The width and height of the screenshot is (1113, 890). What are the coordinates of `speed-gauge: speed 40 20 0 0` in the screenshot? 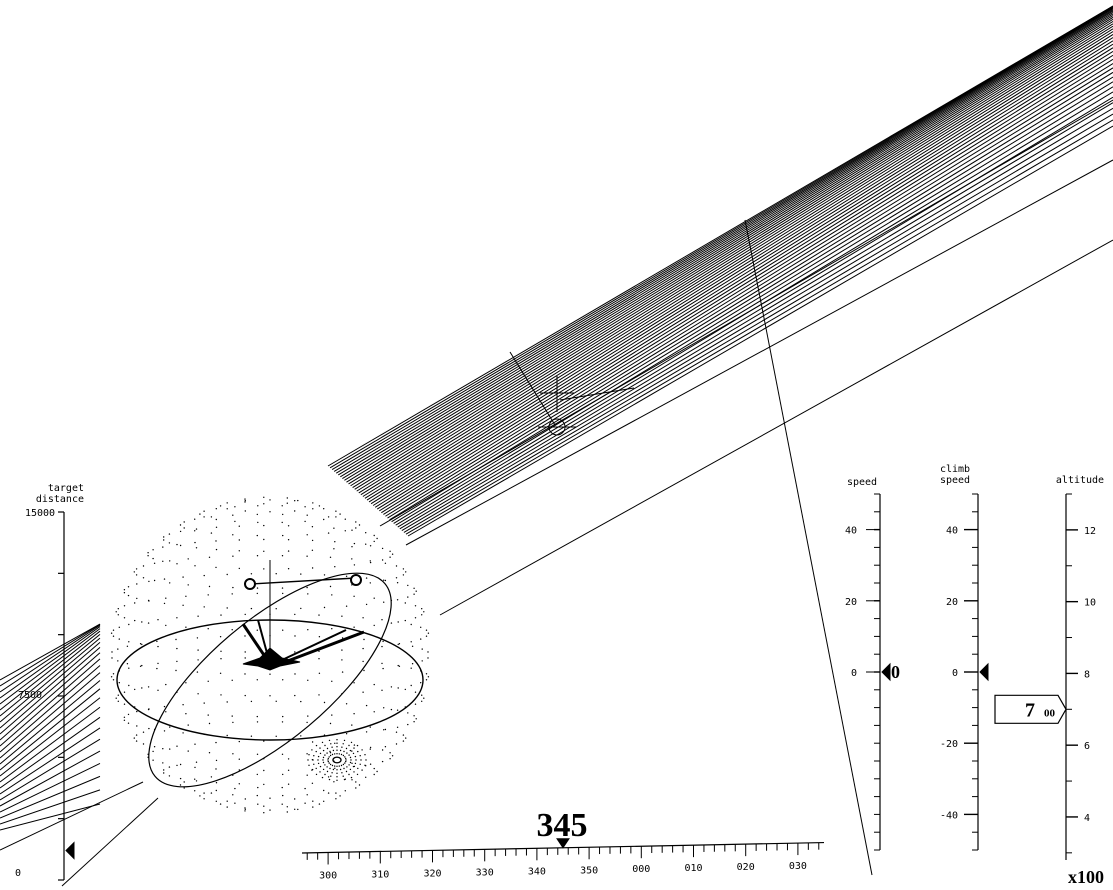 It's located at (872, 664).